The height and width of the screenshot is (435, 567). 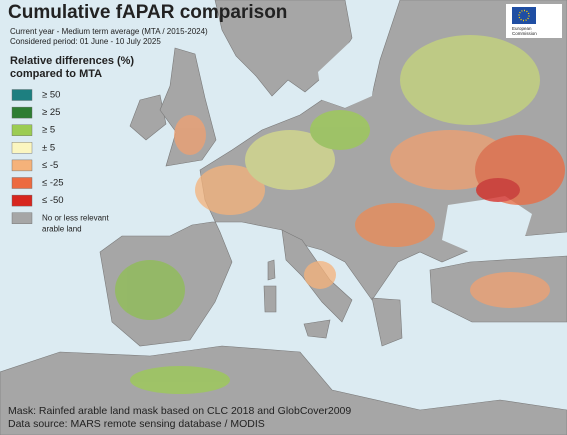 I want to click on legend-label: arable land, so click(x=62, y=228).